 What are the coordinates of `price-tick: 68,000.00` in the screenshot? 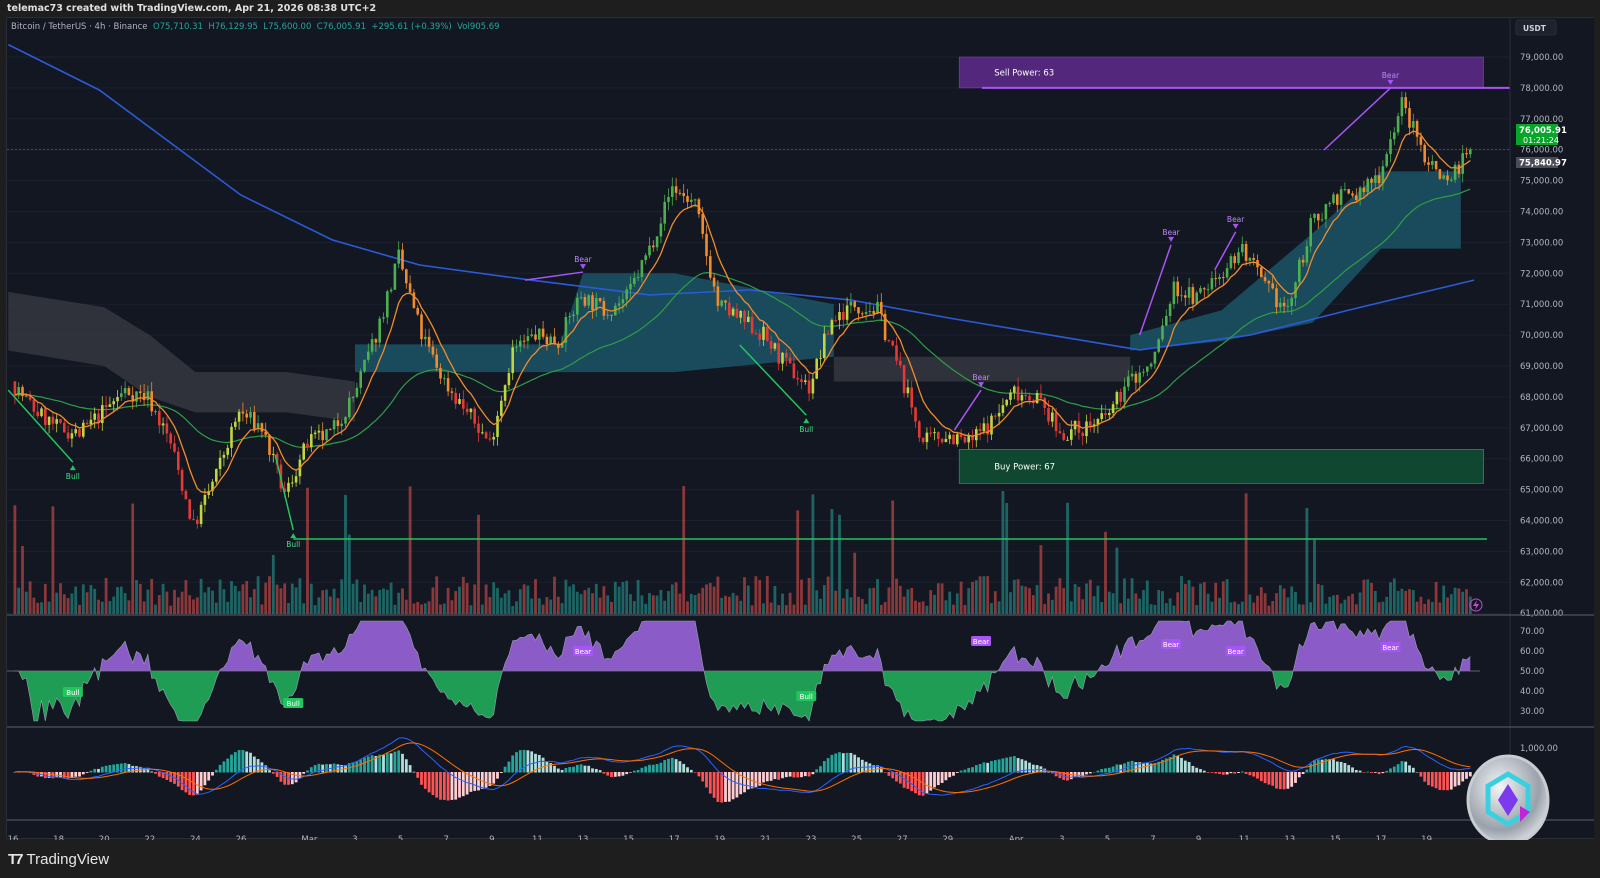 It's located at (1541, 398).